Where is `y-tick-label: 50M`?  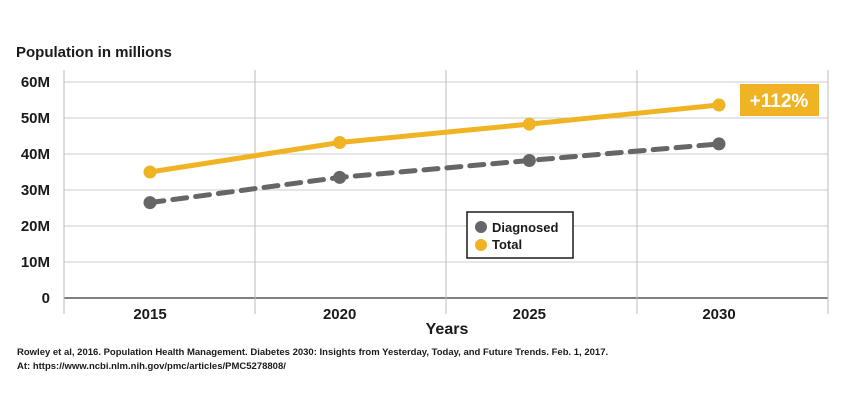
y-tick-label: 50M is located at coordinates (35, 118).